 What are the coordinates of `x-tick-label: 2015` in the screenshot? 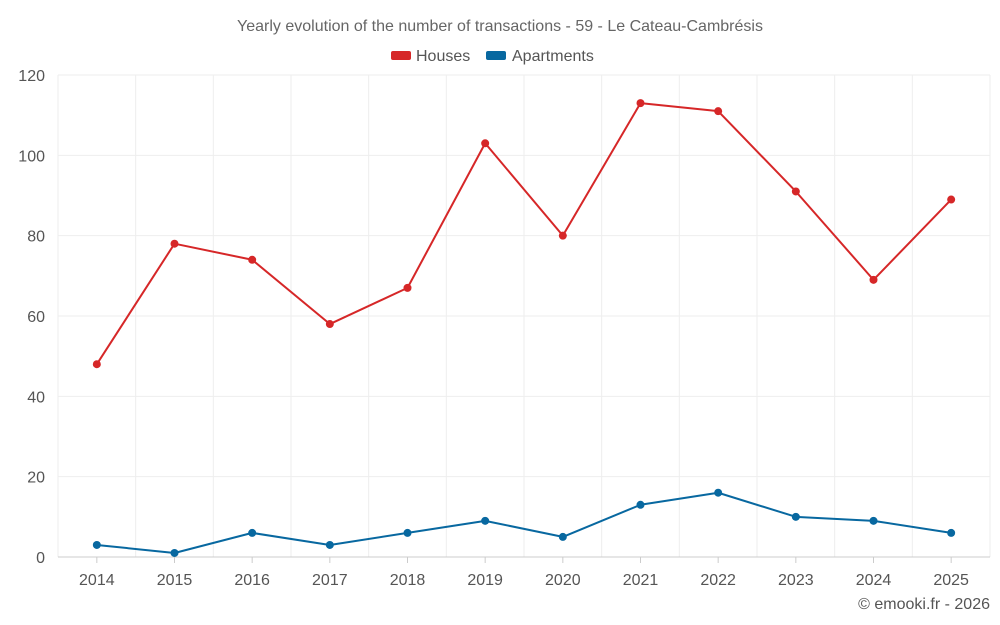 It's located at (175, 580).